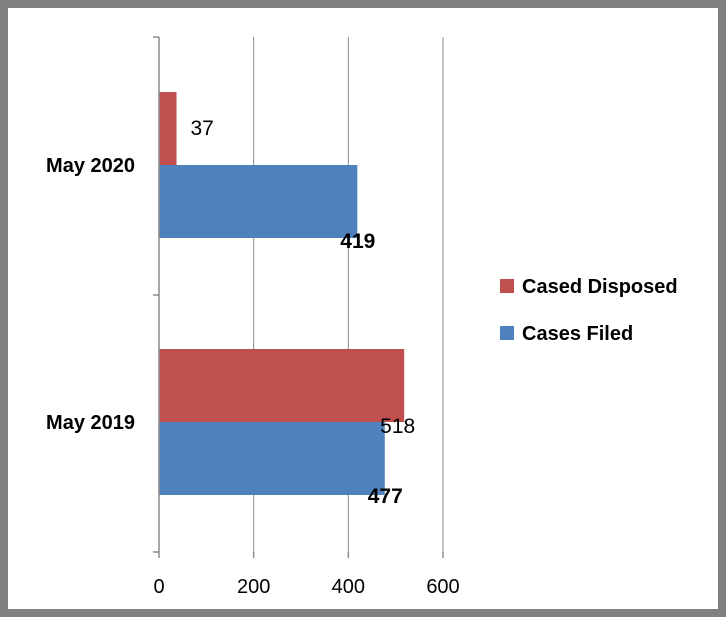  I want to click on x-tick-label-400: 400, so click(348, 587).